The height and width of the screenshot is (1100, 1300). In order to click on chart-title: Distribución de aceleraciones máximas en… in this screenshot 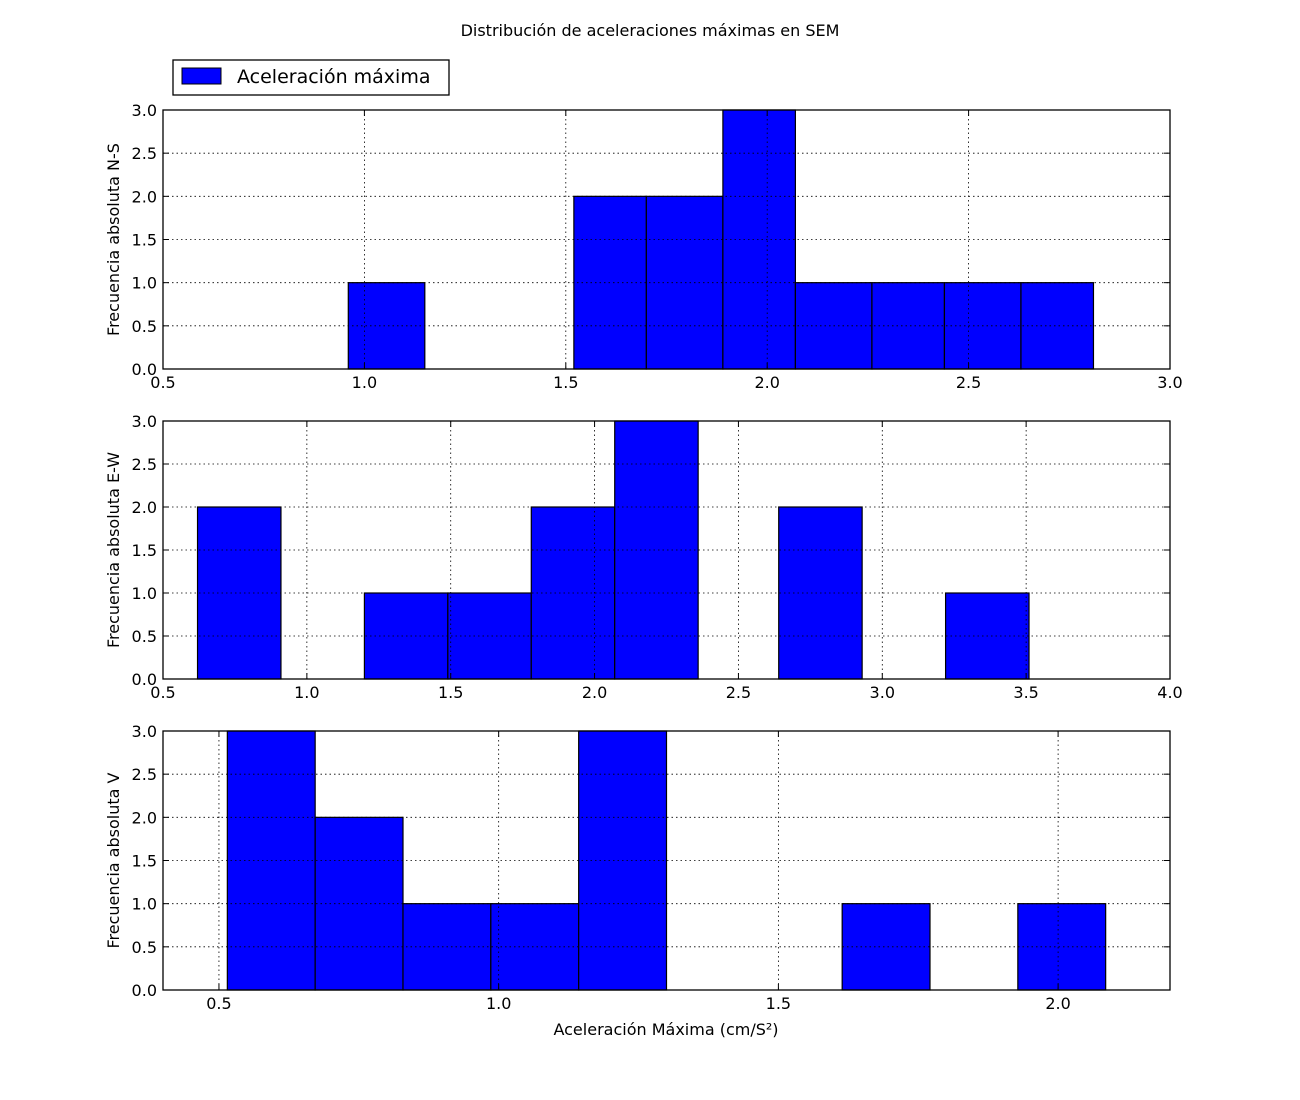, I will do `click(650, 30)`.